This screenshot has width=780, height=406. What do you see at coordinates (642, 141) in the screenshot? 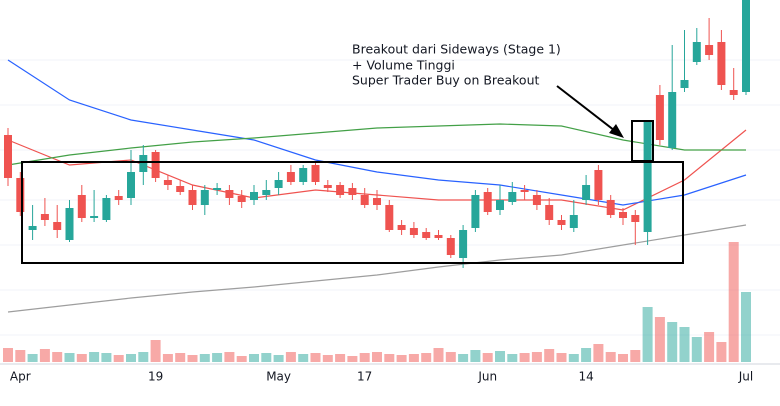
I see `breakout-box` at bounding box center [642, 141].